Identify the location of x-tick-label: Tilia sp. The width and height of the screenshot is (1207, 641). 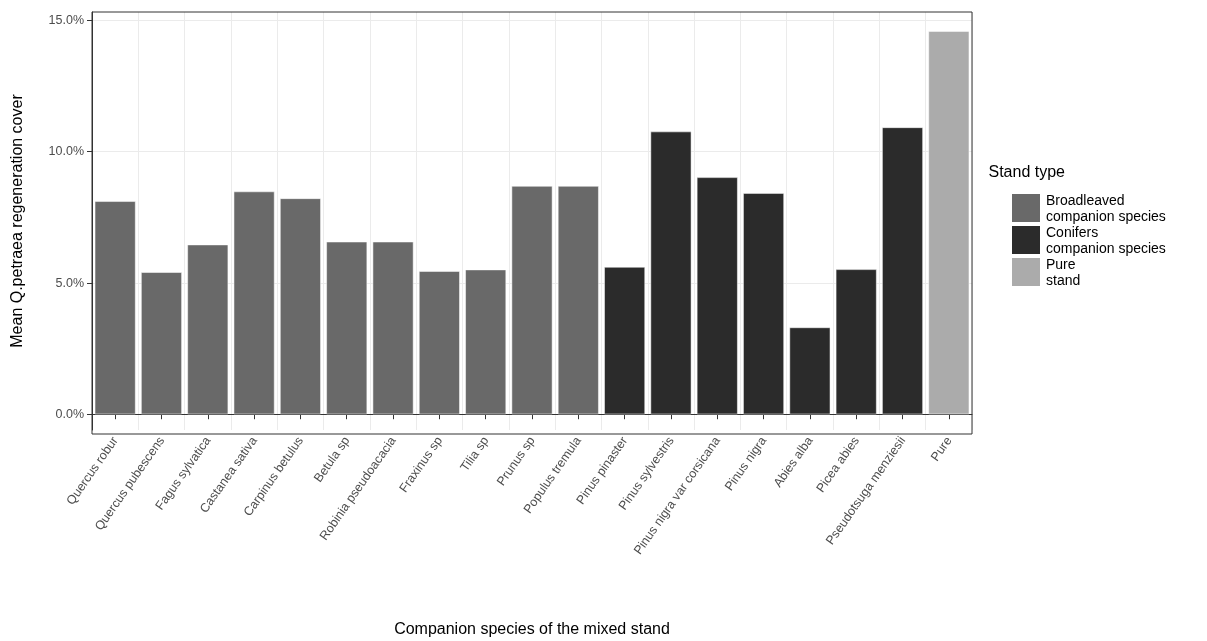
(474, 454).